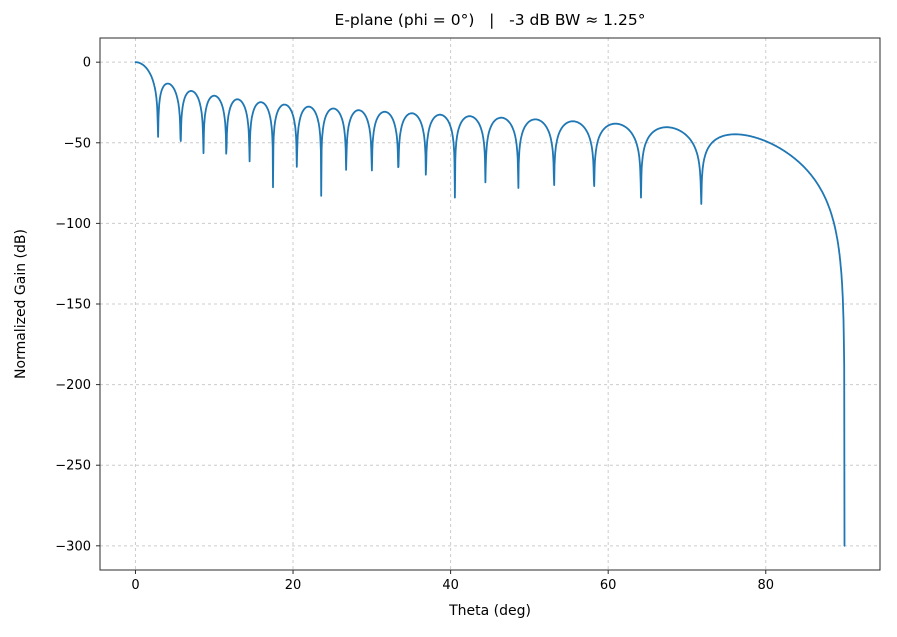 The image size is (897, 637). What do you see at coordinates (21, 304) in the screenshot?
I see `y-axis-label: Normalized Gain (dB)` at bounding box center [21, 304].